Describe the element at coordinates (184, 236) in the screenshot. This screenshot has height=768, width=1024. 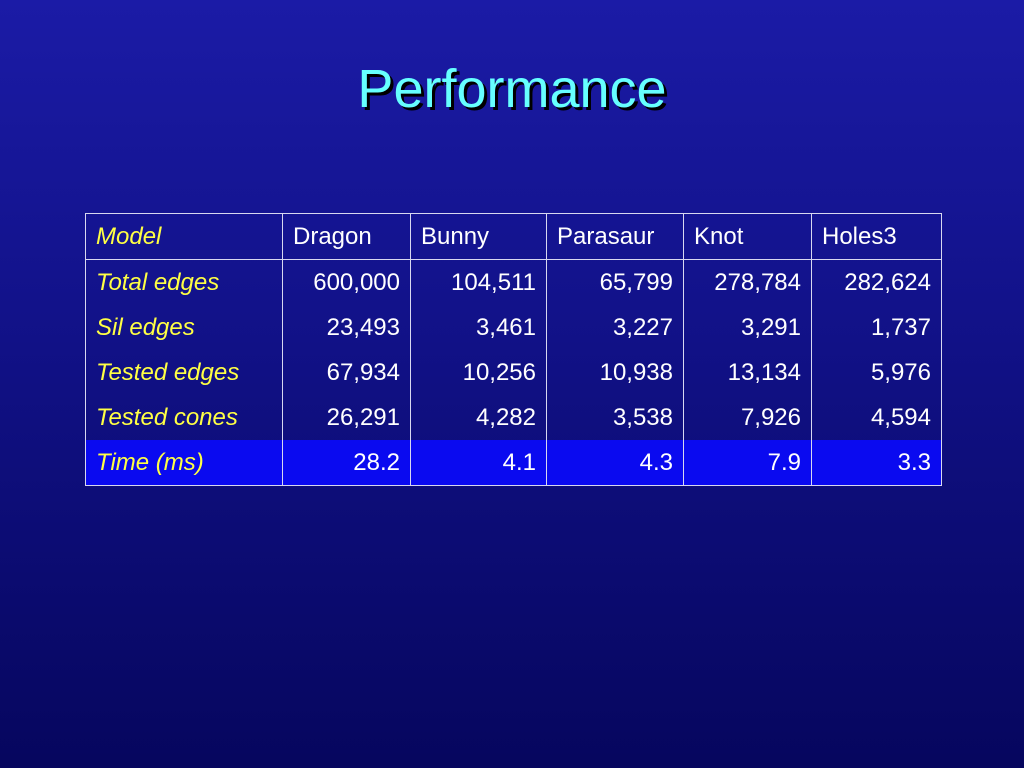
I see `header-cell: Model` at that location.